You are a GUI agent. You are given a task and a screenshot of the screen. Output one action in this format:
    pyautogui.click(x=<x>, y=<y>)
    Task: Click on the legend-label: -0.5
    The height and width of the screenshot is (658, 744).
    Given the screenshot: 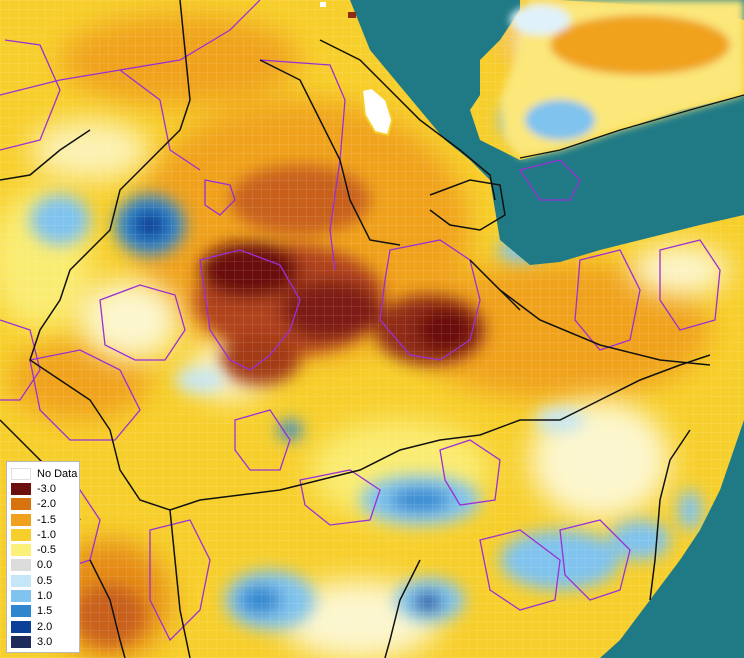 What is the action you would take?
    pyautogui.click(x=46, y=550)
    